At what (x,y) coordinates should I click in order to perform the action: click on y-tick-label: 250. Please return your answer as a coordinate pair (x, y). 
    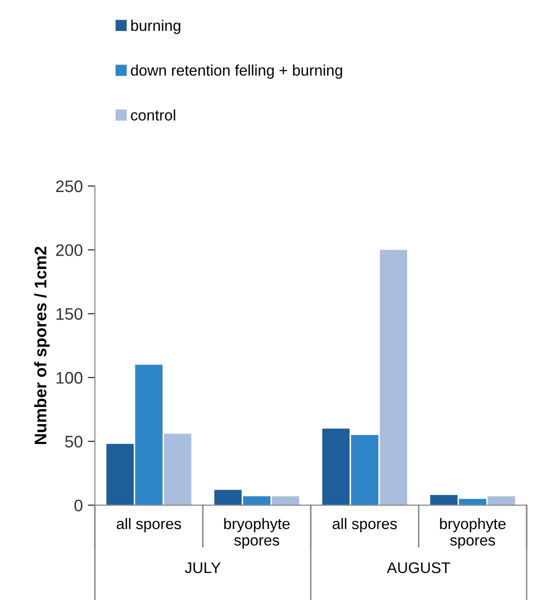
    Looking at the image, I should click on (69, 186).